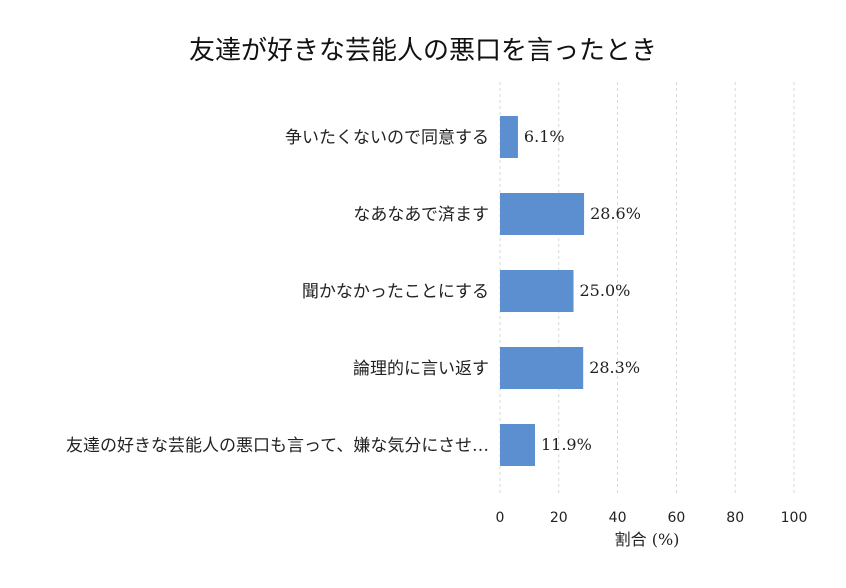  I want to click on value-label: 11.9%, so click(566, 444).